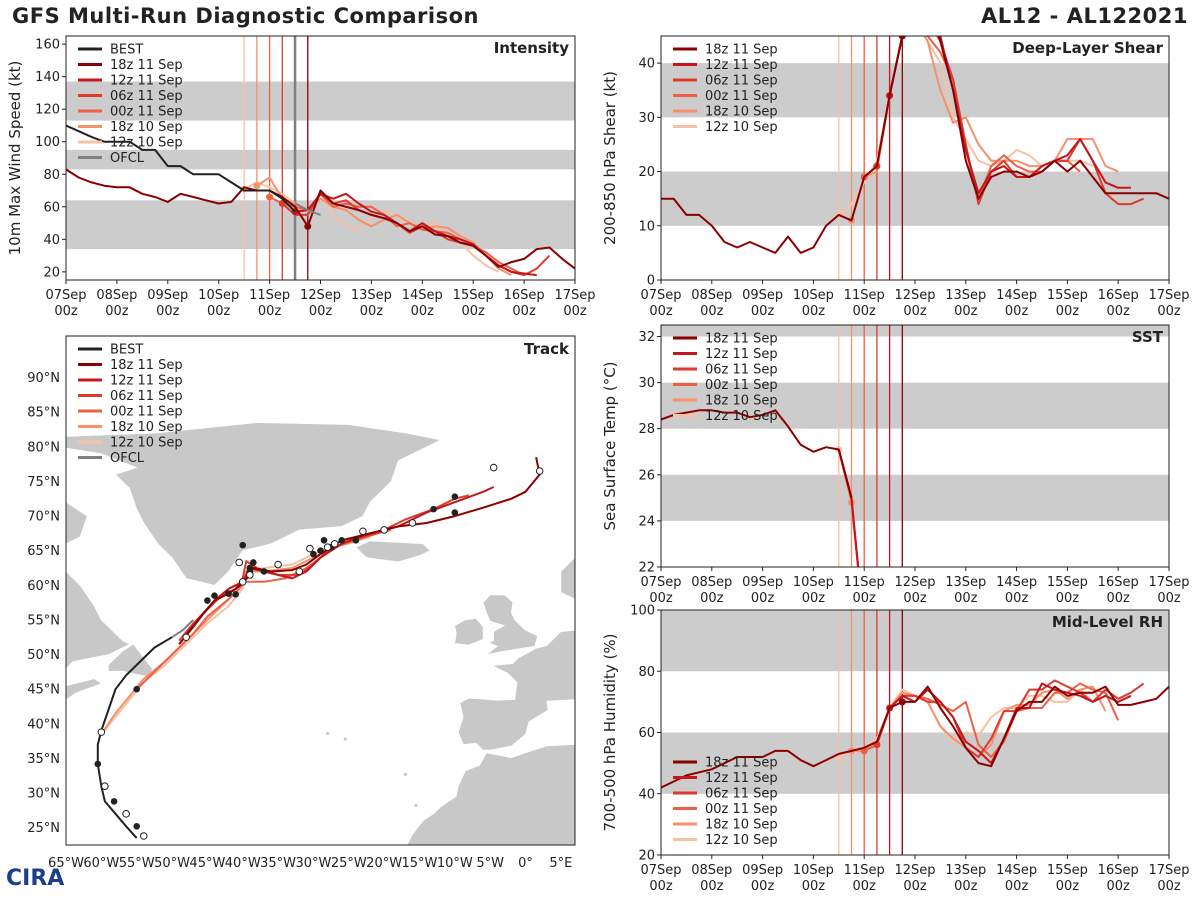 The width and height of the screenshot is (1200, 900). What do you see at coordinates (741, 50) in the screenshot?
I see `shear-legend-label-18z-11-sep: 18z 11 Sep` at bounding box center [741, 50].